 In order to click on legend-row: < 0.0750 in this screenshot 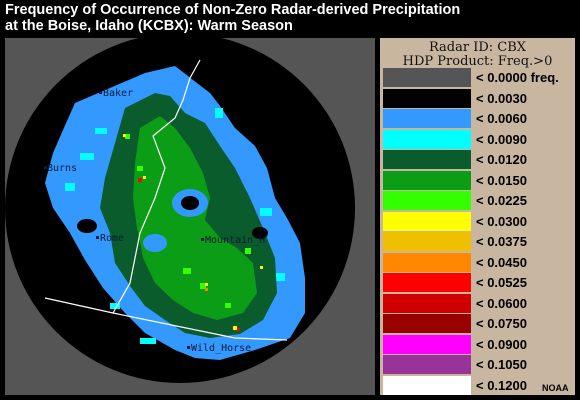, I will do `click(478, 324)`.